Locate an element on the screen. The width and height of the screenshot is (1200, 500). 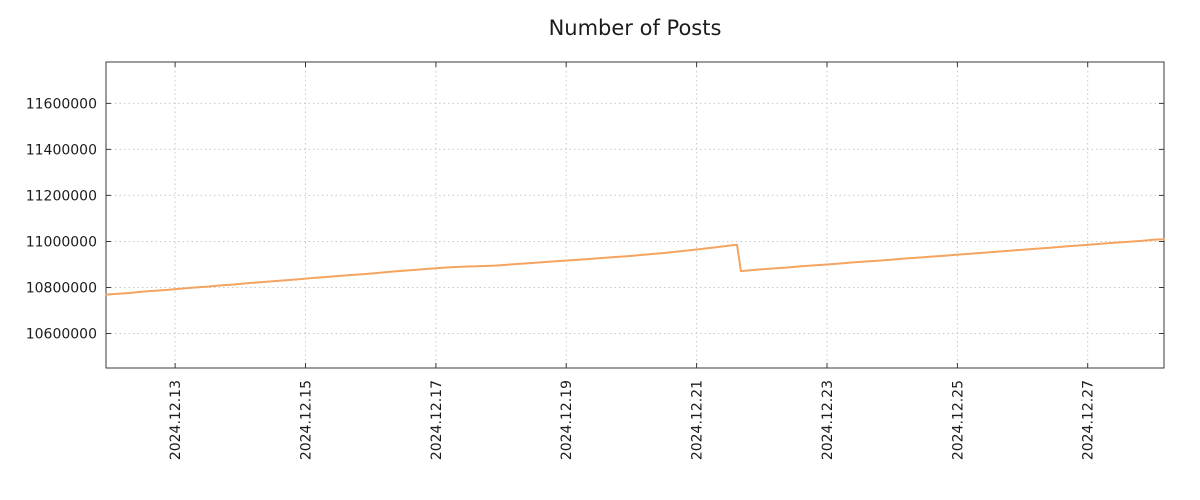
y-tick-label: 10800000 is located at coordinates (61, 289).